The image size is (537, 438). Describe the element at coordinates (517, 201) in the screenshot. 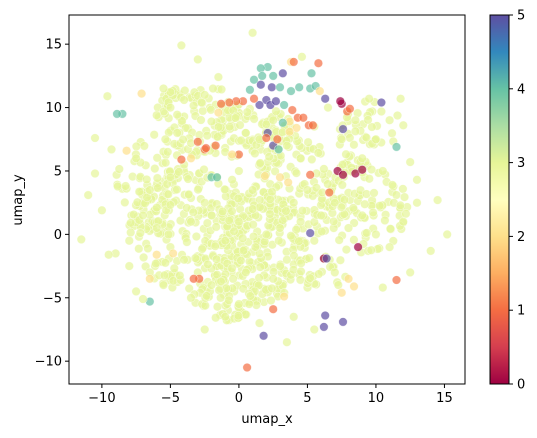

I see `colorbar-ticks: 0 1 2 3 4 5` at that location.